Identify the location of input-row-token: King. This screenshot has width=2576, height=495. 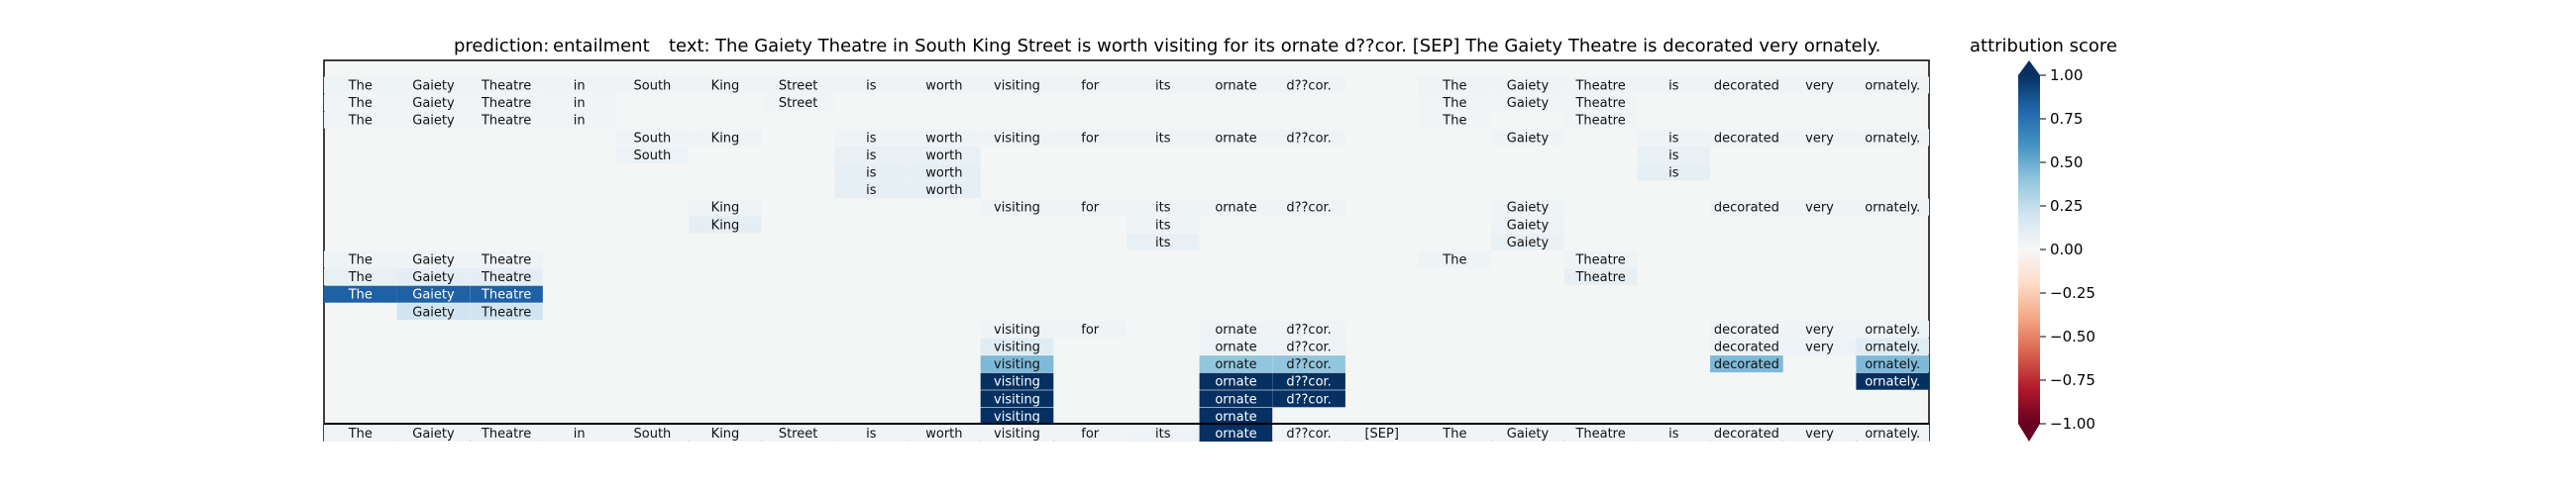
(725, 434).